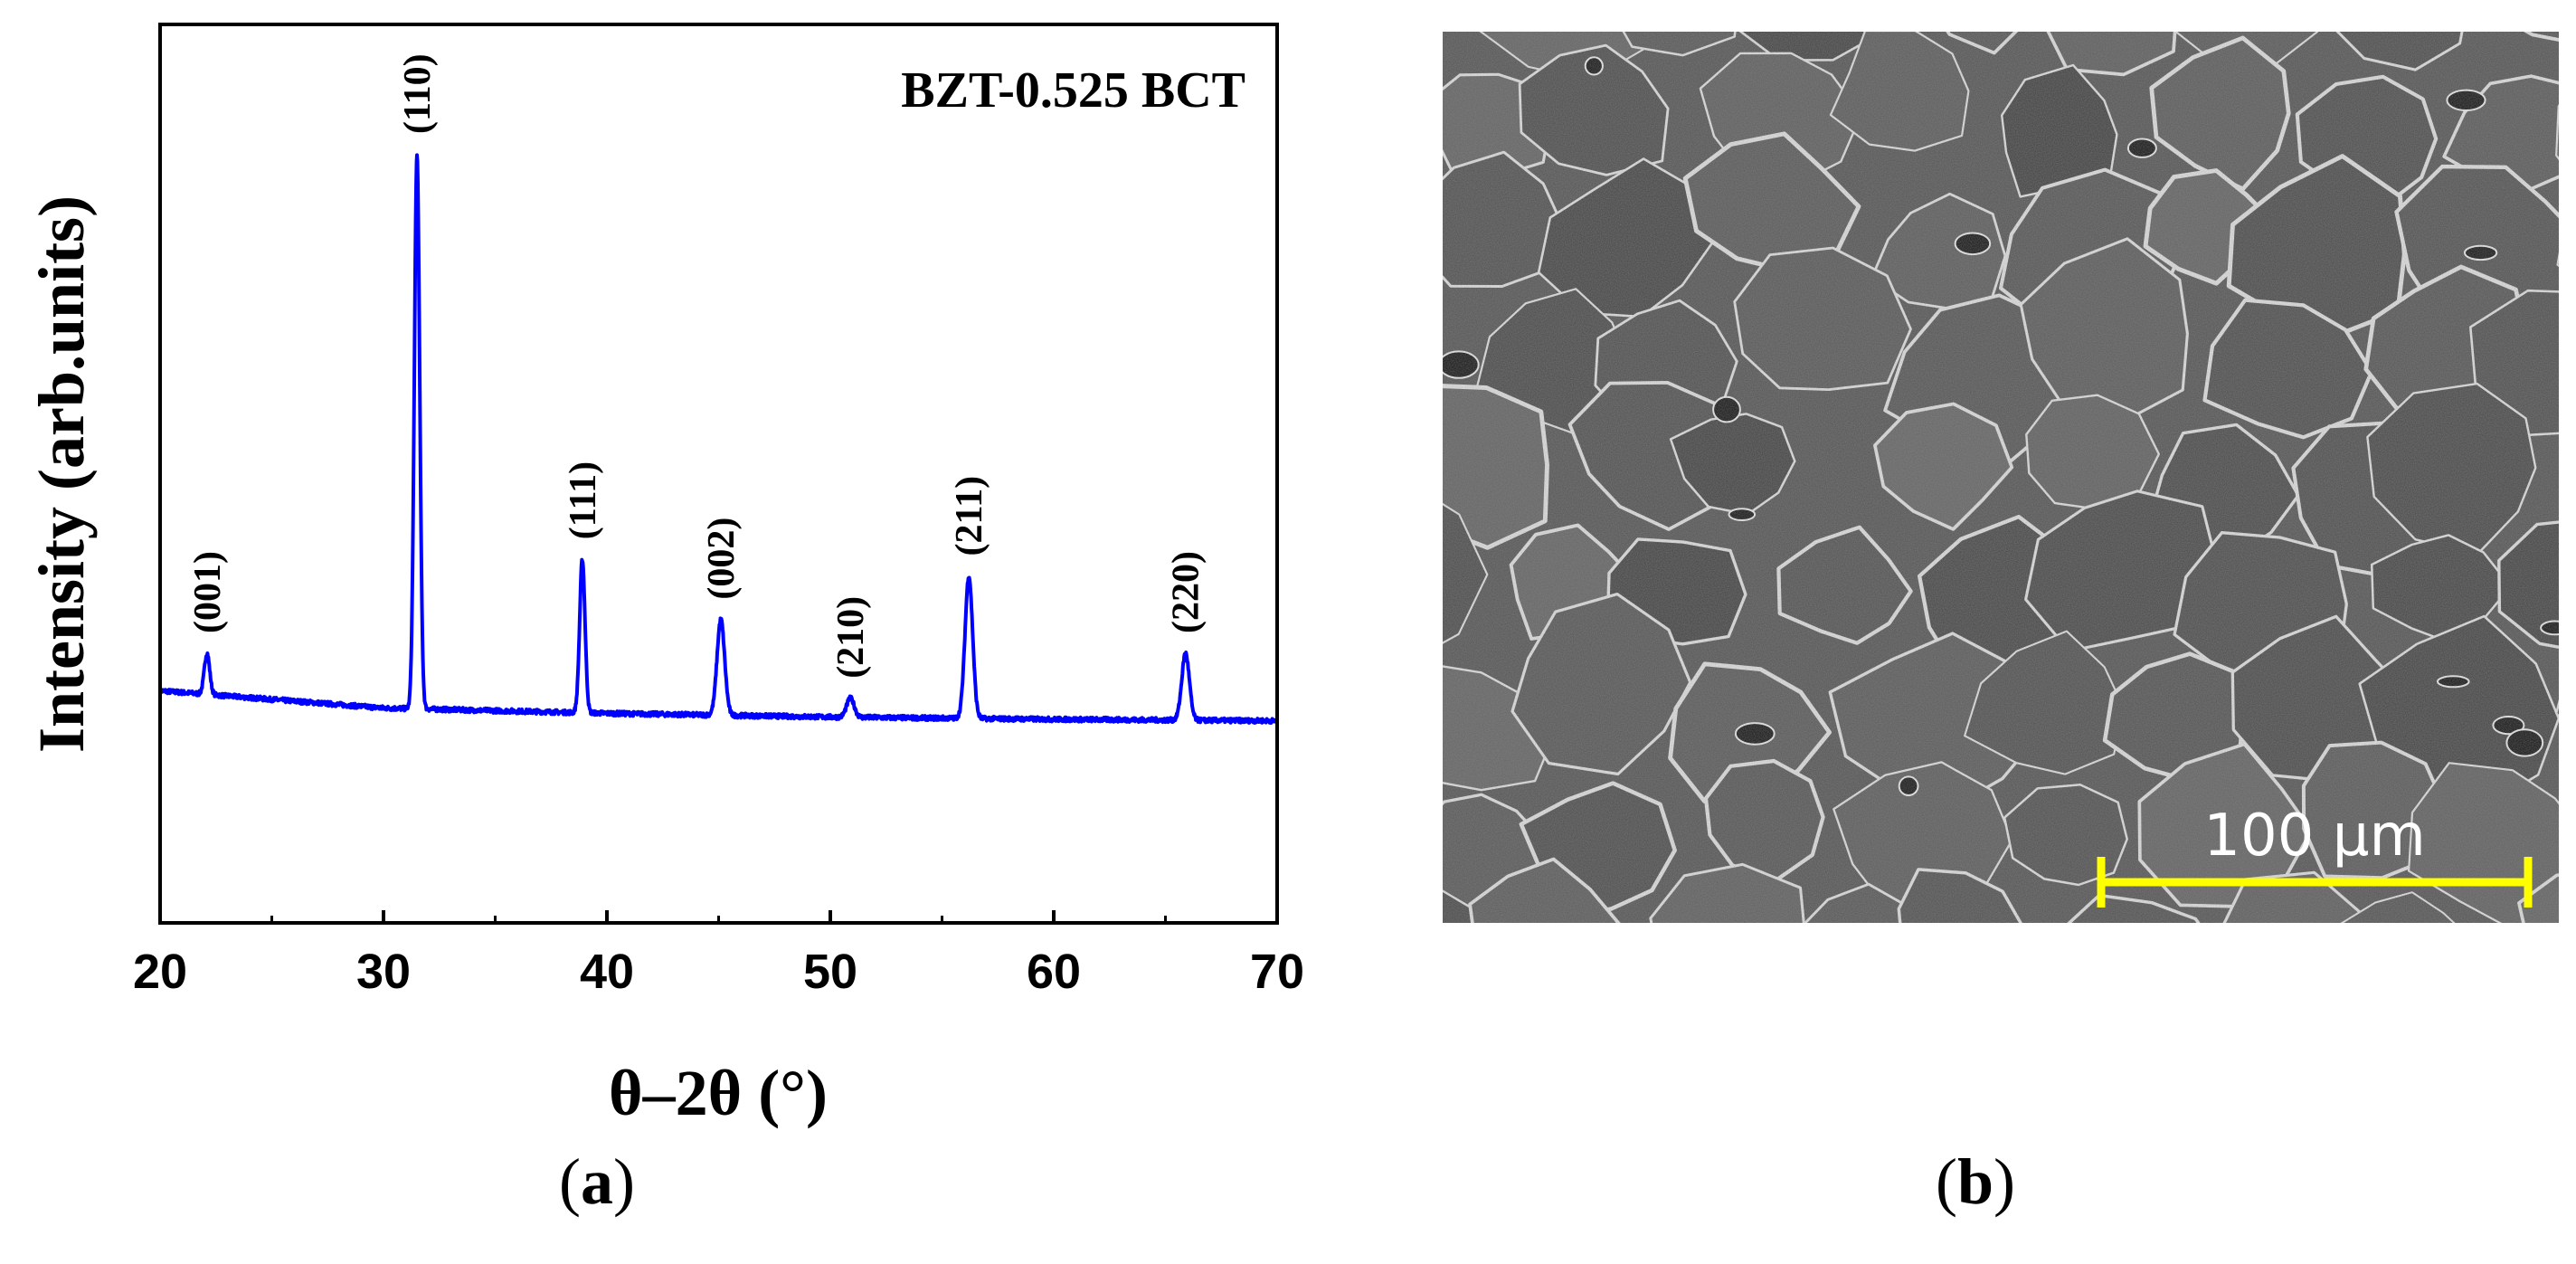 This screenshot has width=2576, height=1264. I want to click on x-tick-label: 70, so click(1277, 972).